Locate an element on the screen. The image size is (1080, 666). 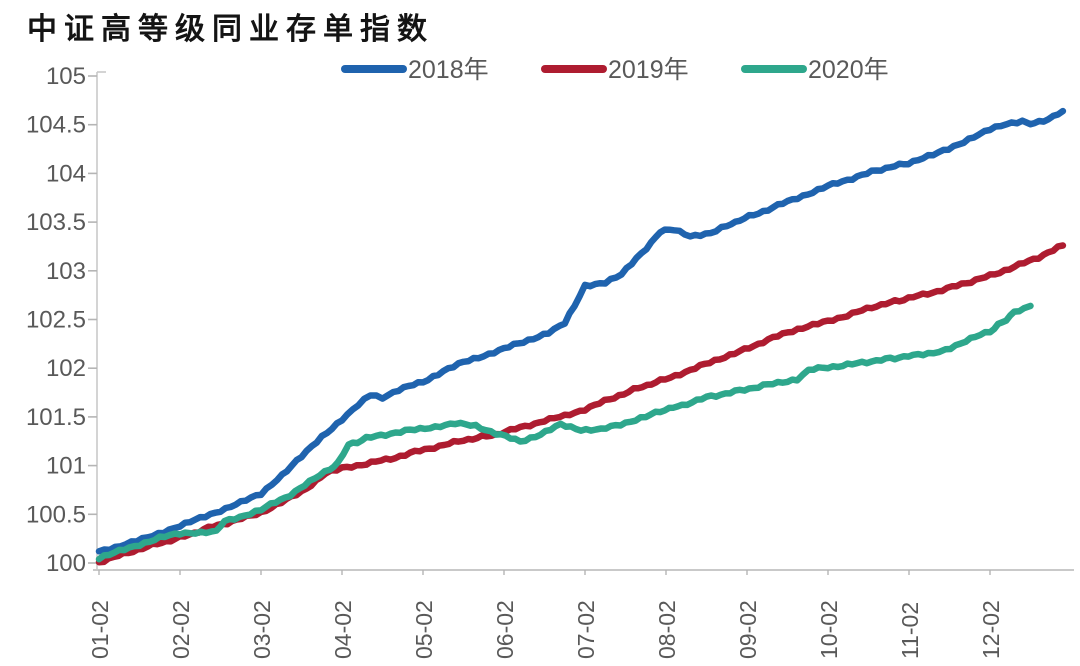
x-tick-label: 07-02 is located at coordinates (586, 629).